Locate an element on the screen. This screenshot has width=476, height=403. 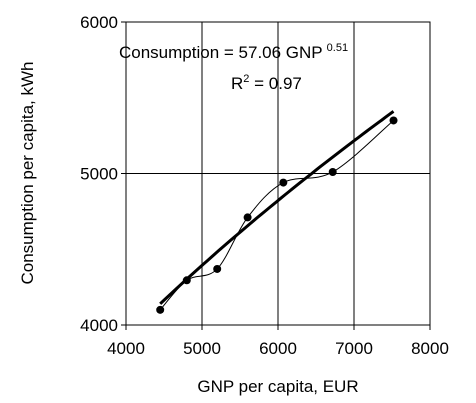
x-tick-label-0: 4000 is located at coordinates (126, 348).